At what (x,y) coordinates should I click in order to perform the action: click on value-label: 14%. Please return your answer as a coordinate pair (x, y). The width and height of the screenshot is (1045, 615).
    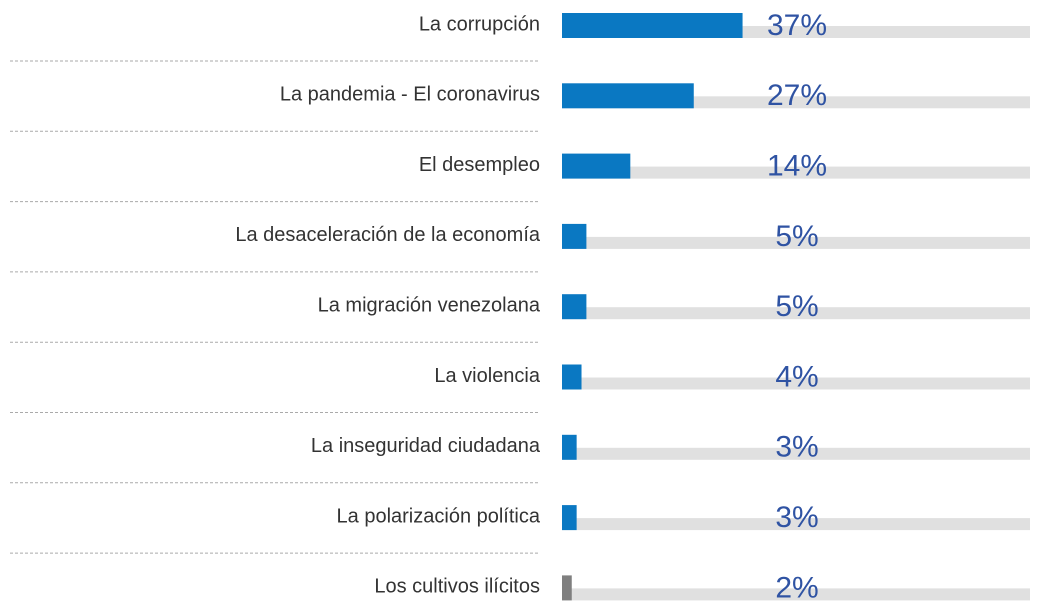
    Looking at the image, I should click on (797, 166).